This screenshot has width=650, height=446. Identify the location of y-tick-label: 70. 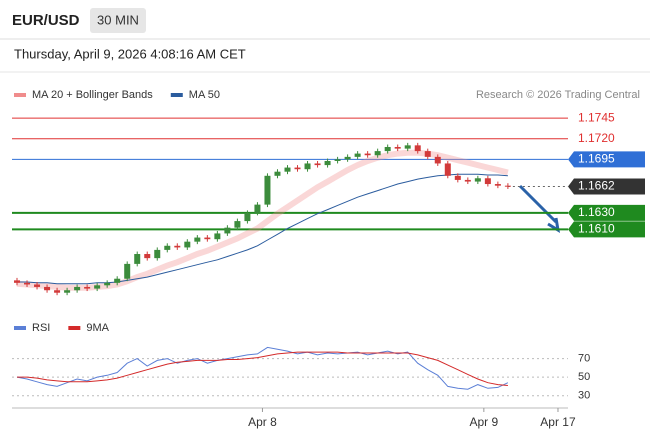
(584, 358).